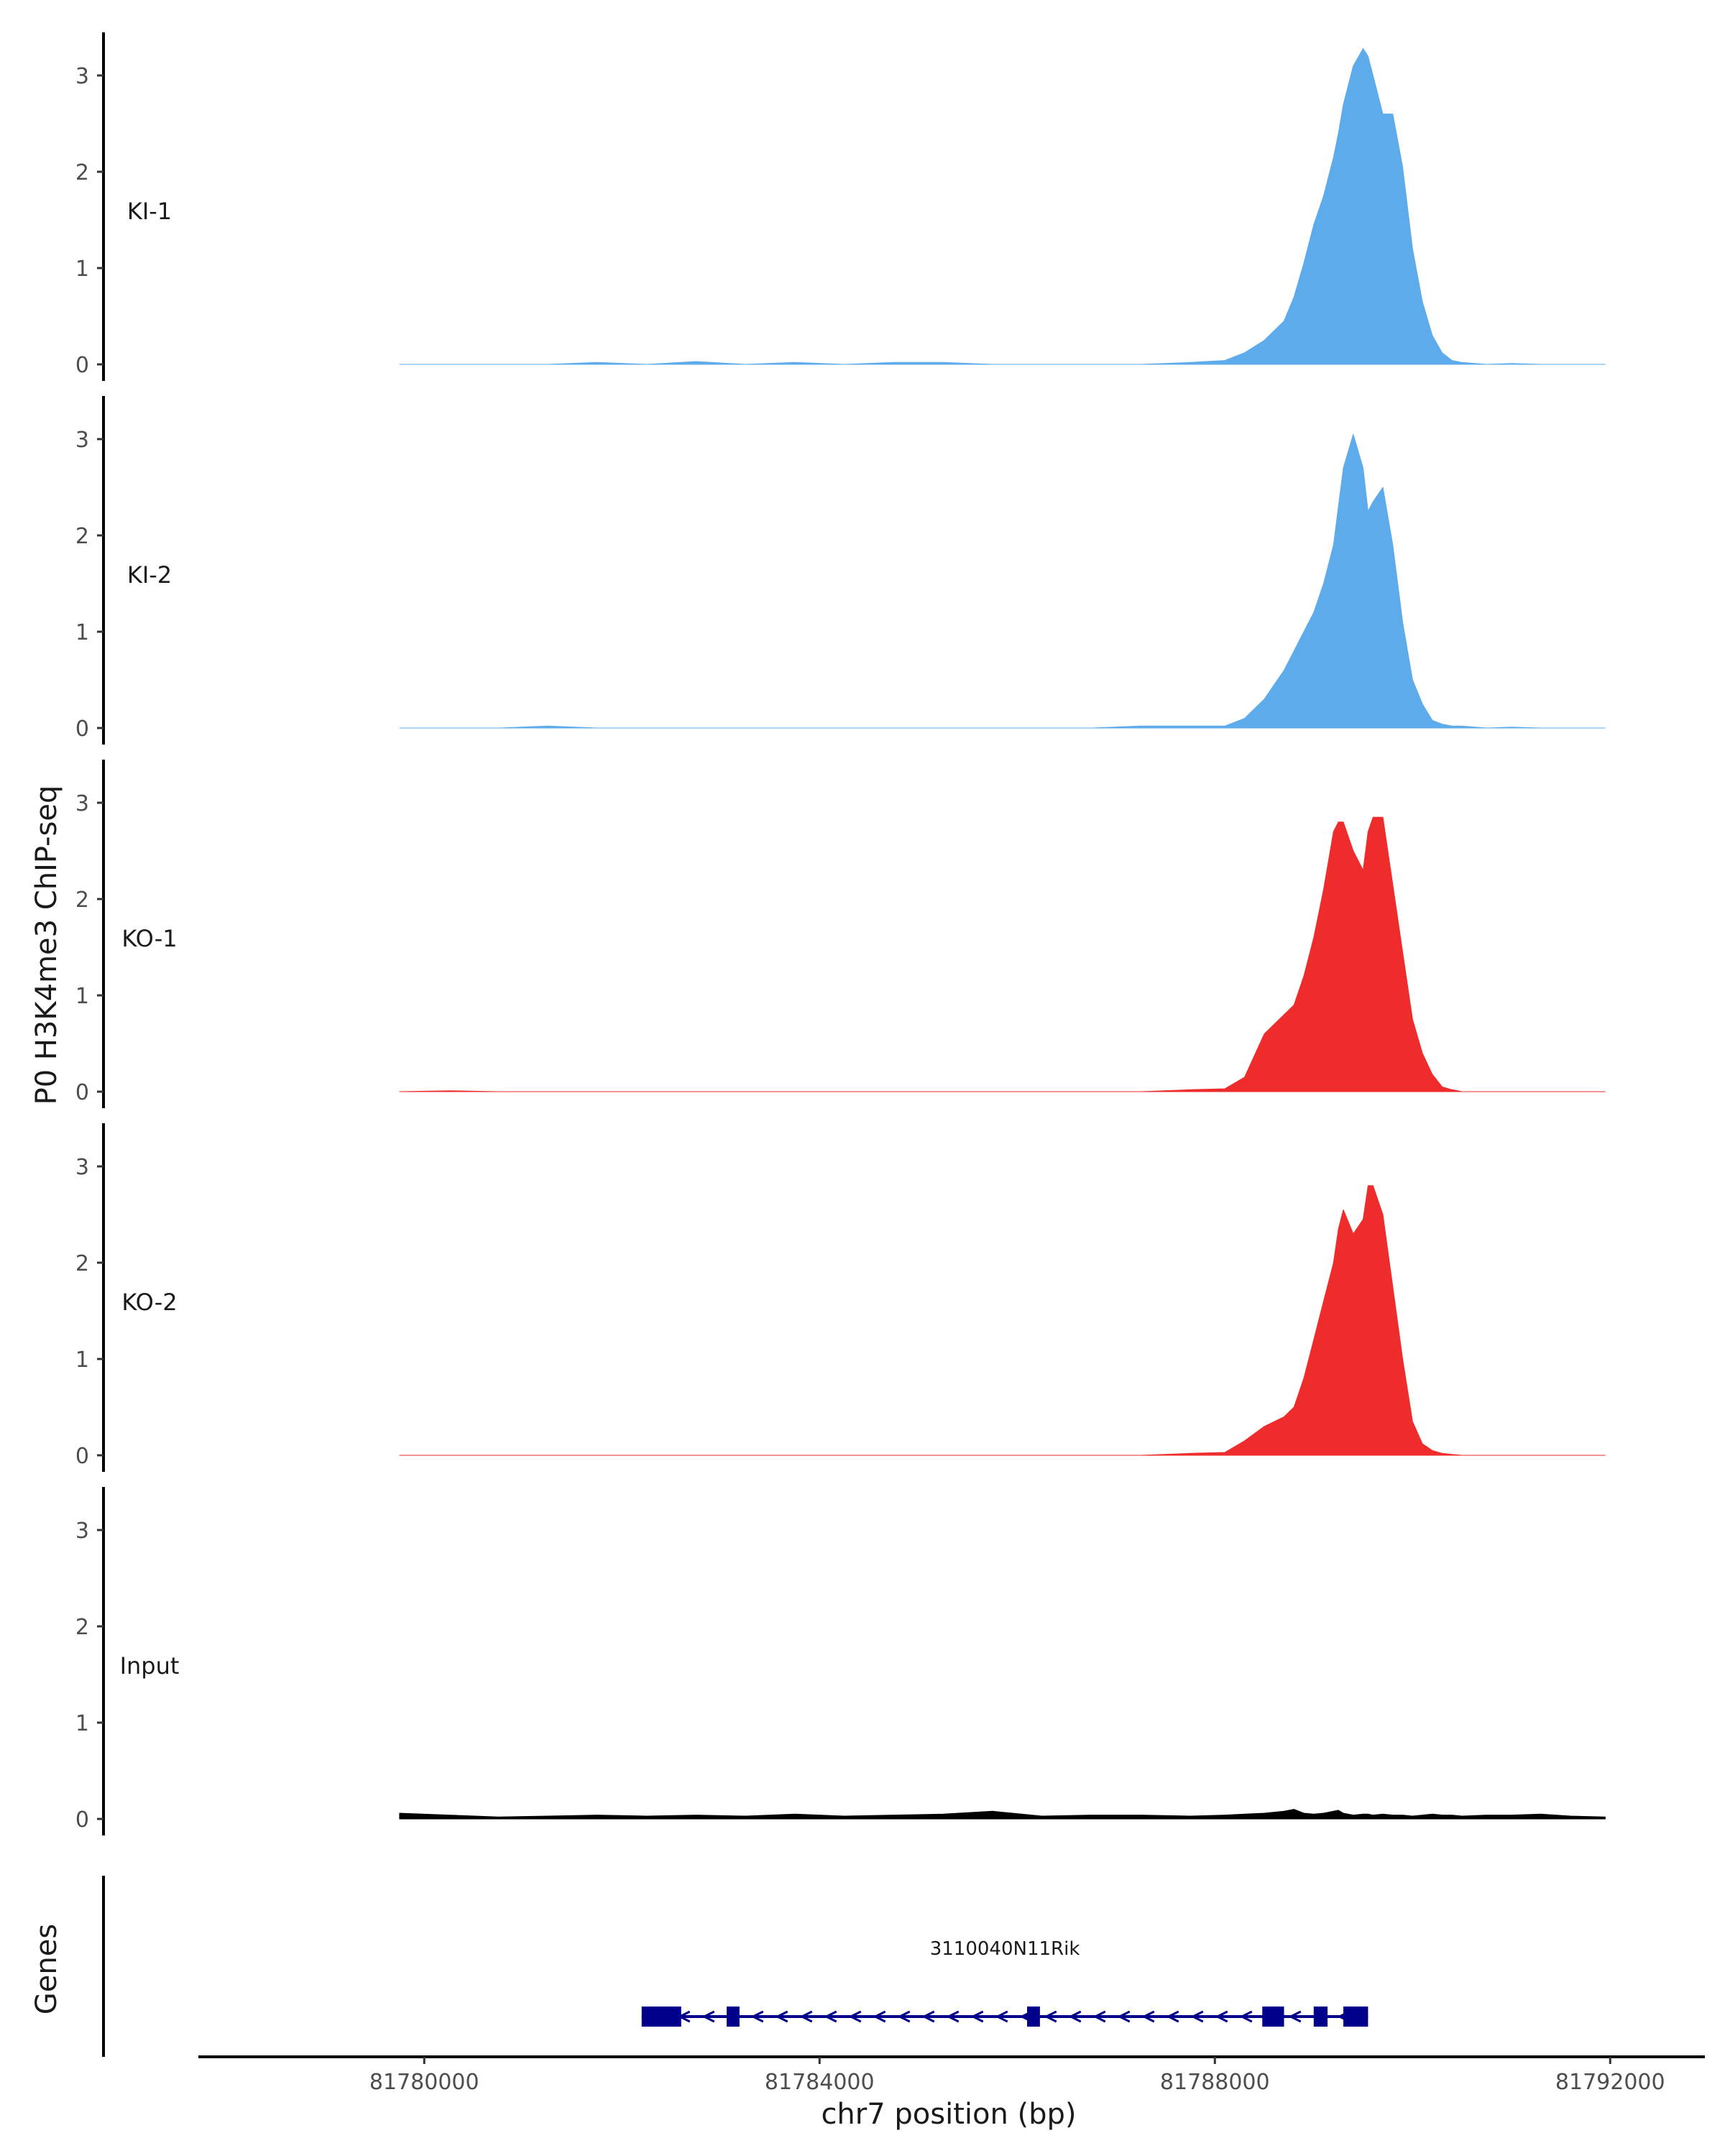 The image size is (1725, 2156). I want to click on track-label: KI-2, so click(149, 575).